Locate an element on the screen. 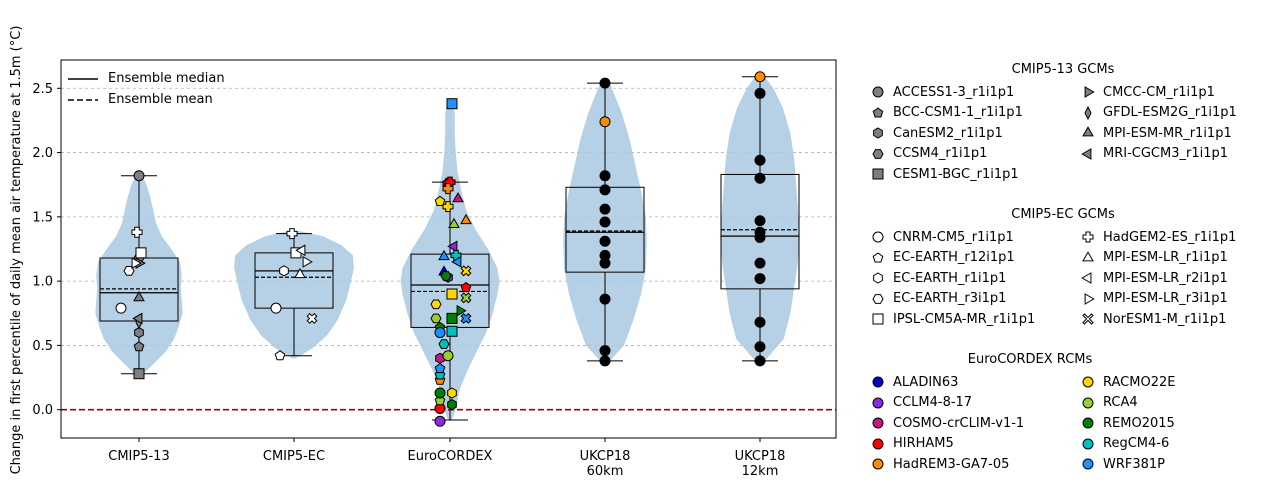 The height and width of the screenshot is (500, 1285). legend-entry-cmip5-13: CCSM4_r1i1p1 is located at coordinates (929, 154).